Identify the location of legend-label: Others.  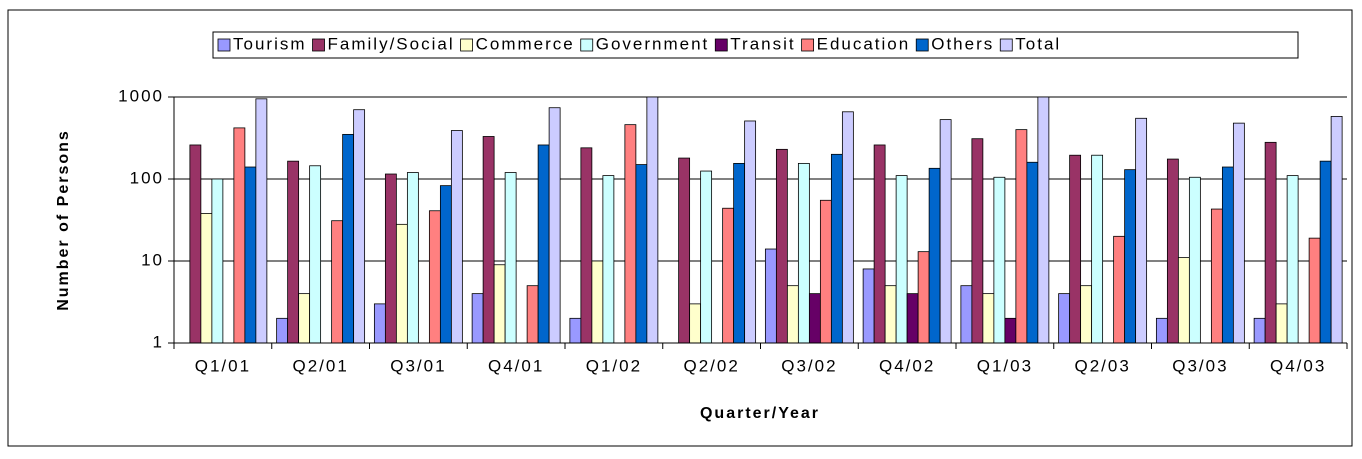
(962, 43).